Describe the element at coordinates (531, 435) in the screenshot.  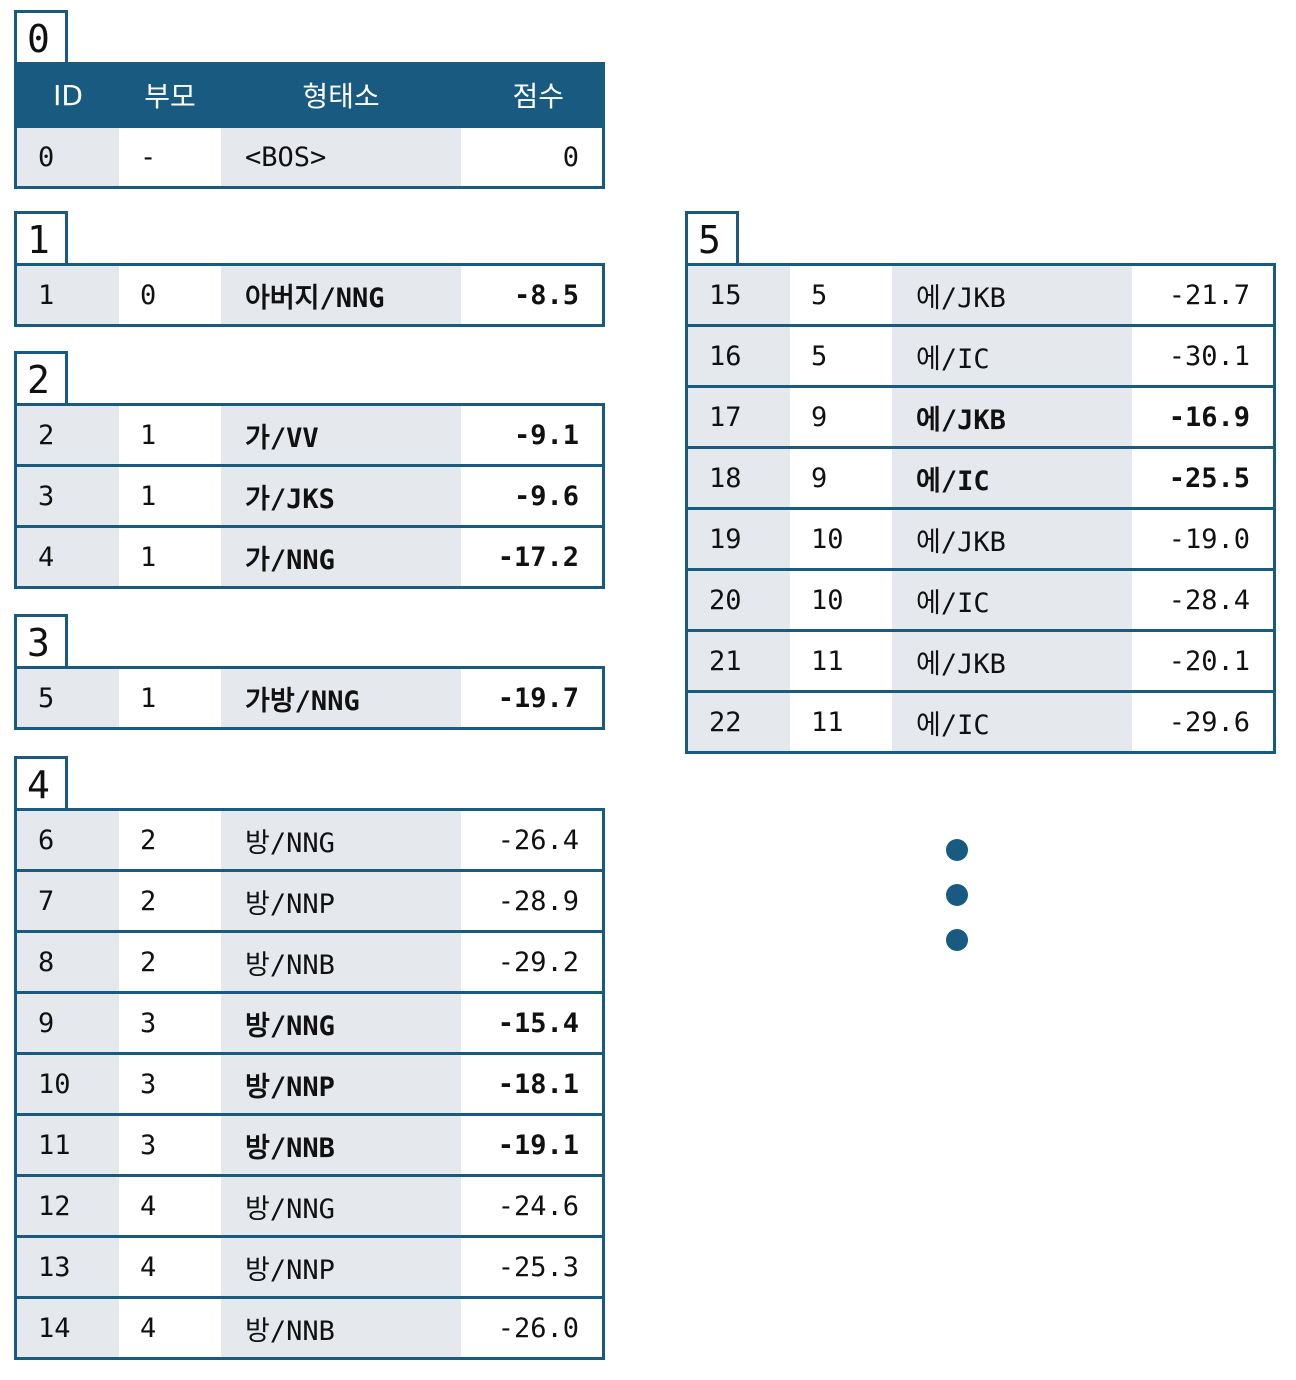
I see `cell-score: -9.1` at that location.